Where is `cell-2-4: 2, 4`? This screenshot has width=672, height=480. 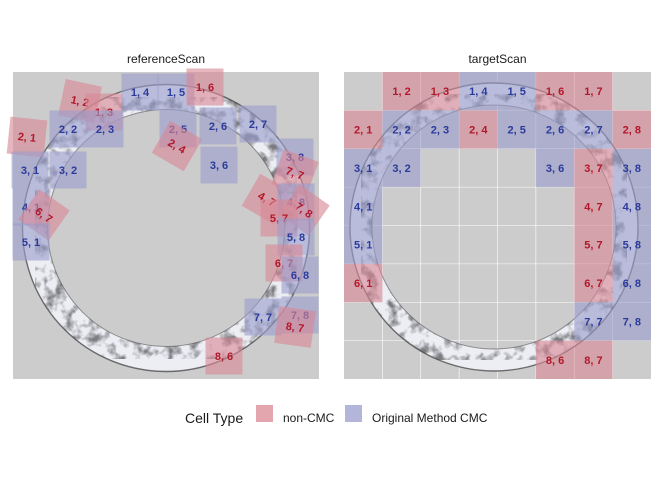
cell-2-4: 2, 4 is located at coordinates (478, 129).